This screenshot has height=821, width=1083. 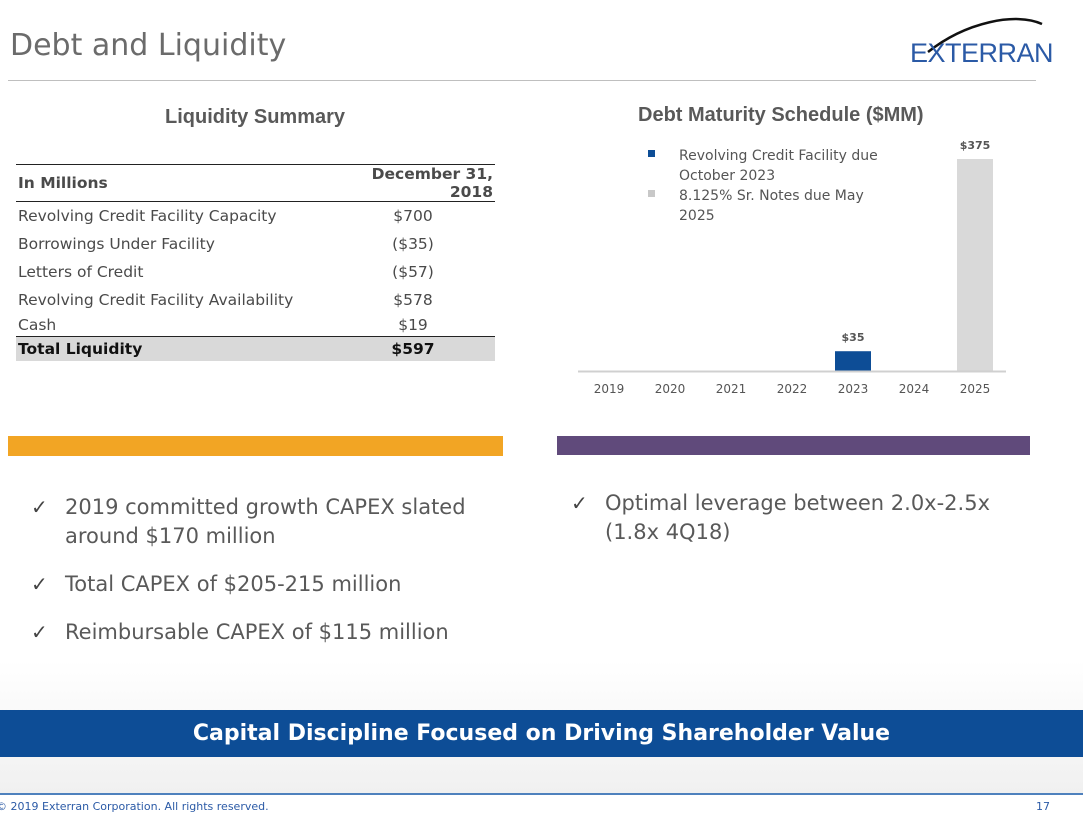 What do you see at coordinates (413, 183) in the screenshot?
I see `column-header-date: December 31, 2018` at bounding box center [413, 183].